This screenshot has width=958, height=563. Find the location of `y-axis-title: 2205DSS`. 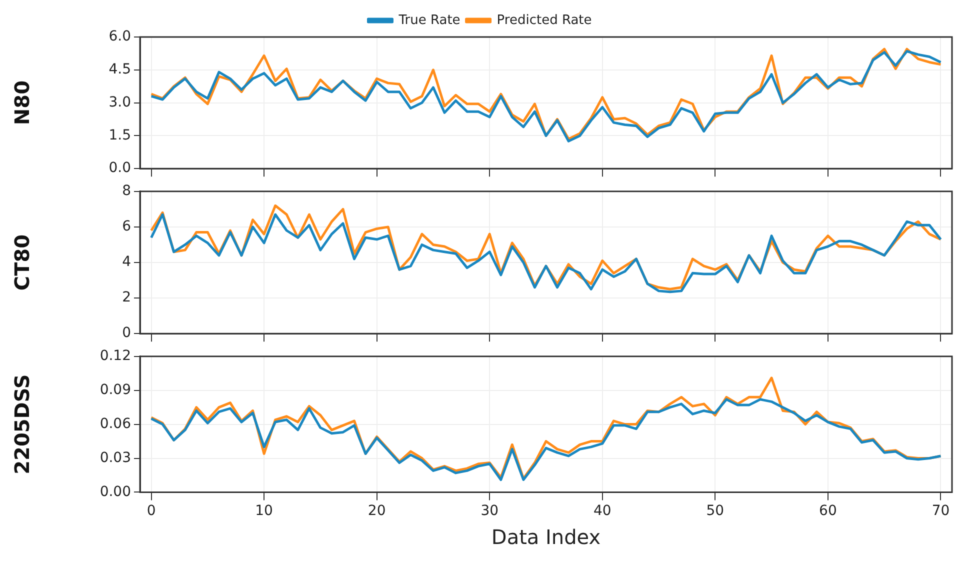

y-axis-title: 2205DSS is located at coordinates (22, 424).